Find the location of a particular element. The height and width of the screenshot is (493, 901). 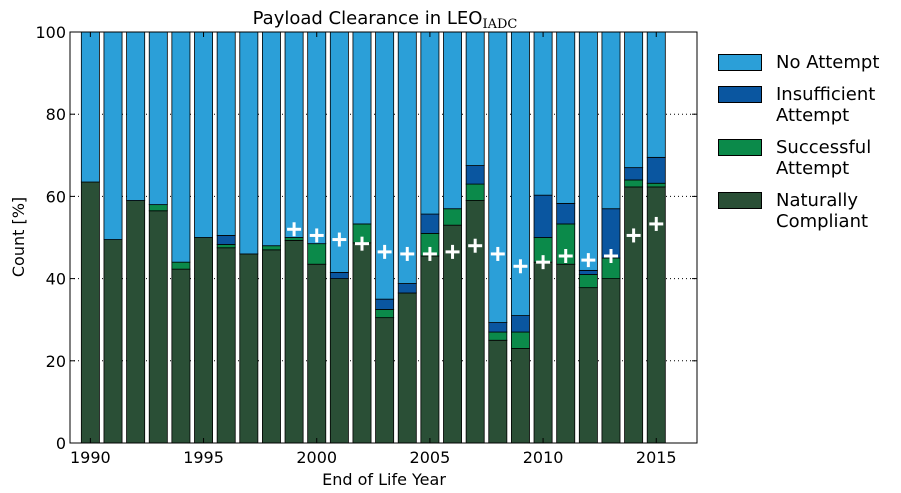

legend-item: Successful Attempt is located at coordinates (800, 158).